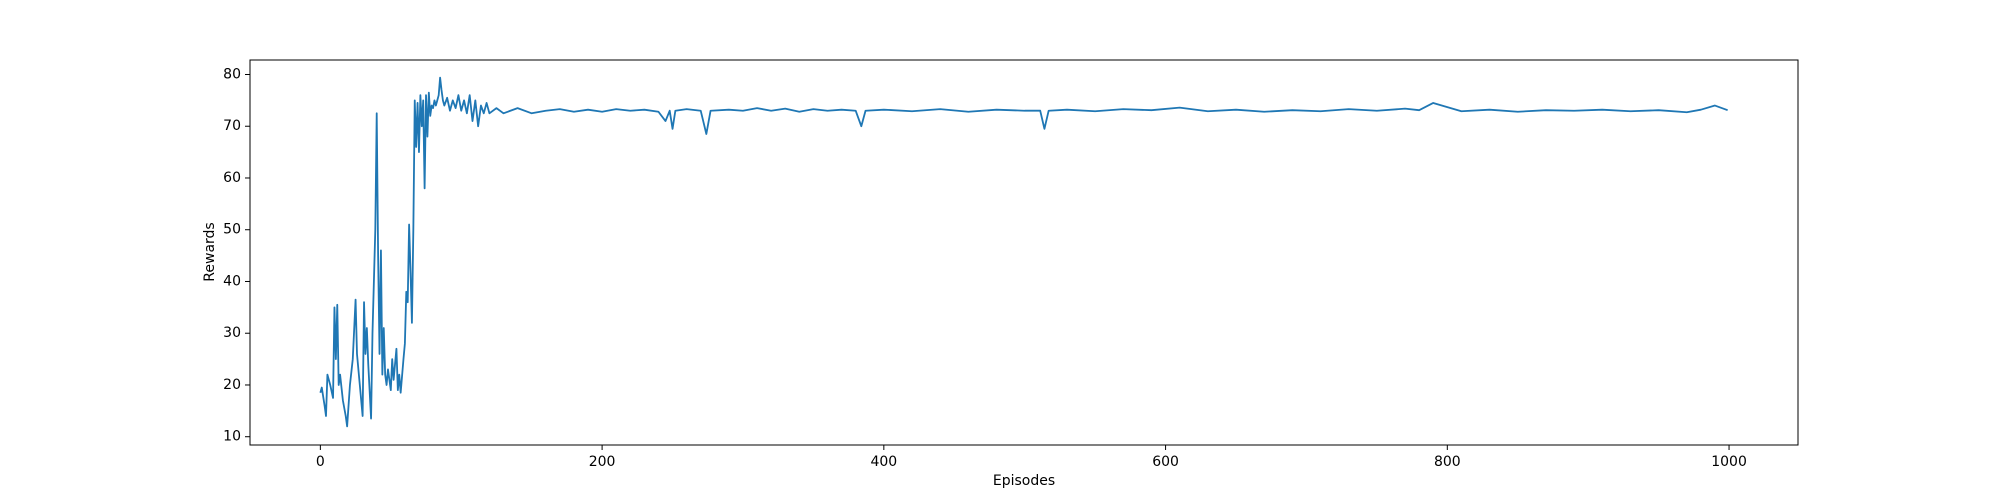 The height and width of the screenshot is (500, 2000). What do you see at coordinates (1165, 462) in the screenshot?
I see `x-tick-label: 600` at bounding box center [1165, 462].